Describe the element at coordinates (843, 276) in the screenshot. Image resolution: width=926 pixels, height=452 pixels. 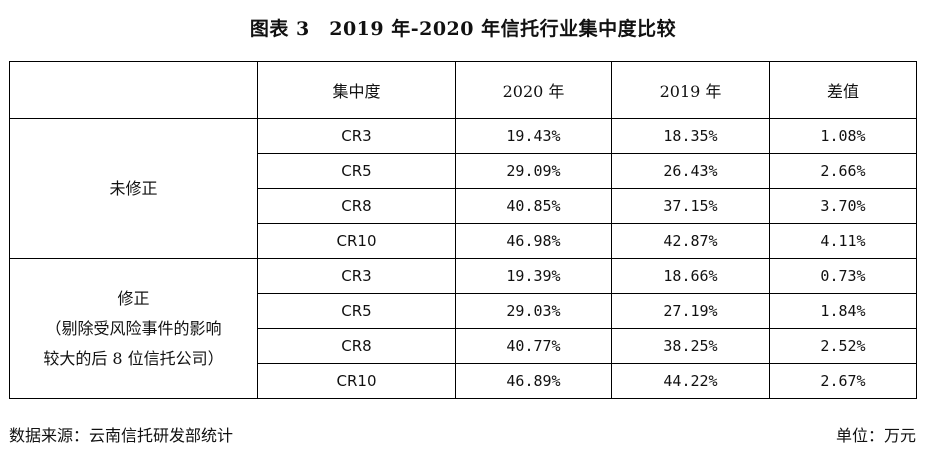
I see `difference-cell: 0.73%` at that location.